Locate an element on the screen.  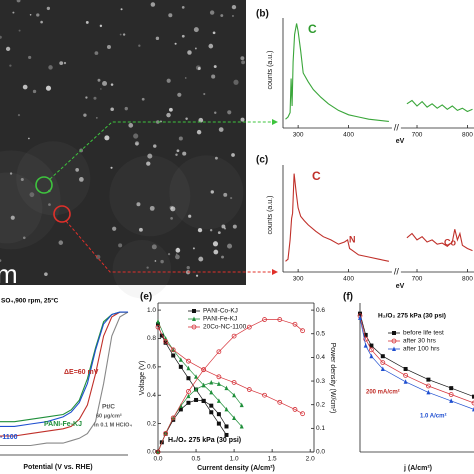
green-marker is located at coordinates (44, 185).